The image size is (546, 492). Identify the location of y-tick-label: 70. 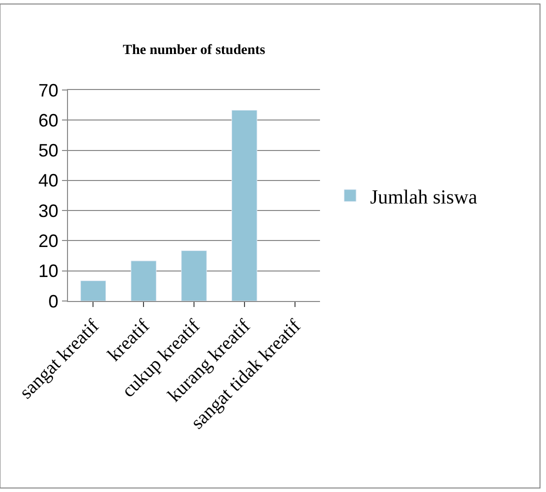
(48, 90).